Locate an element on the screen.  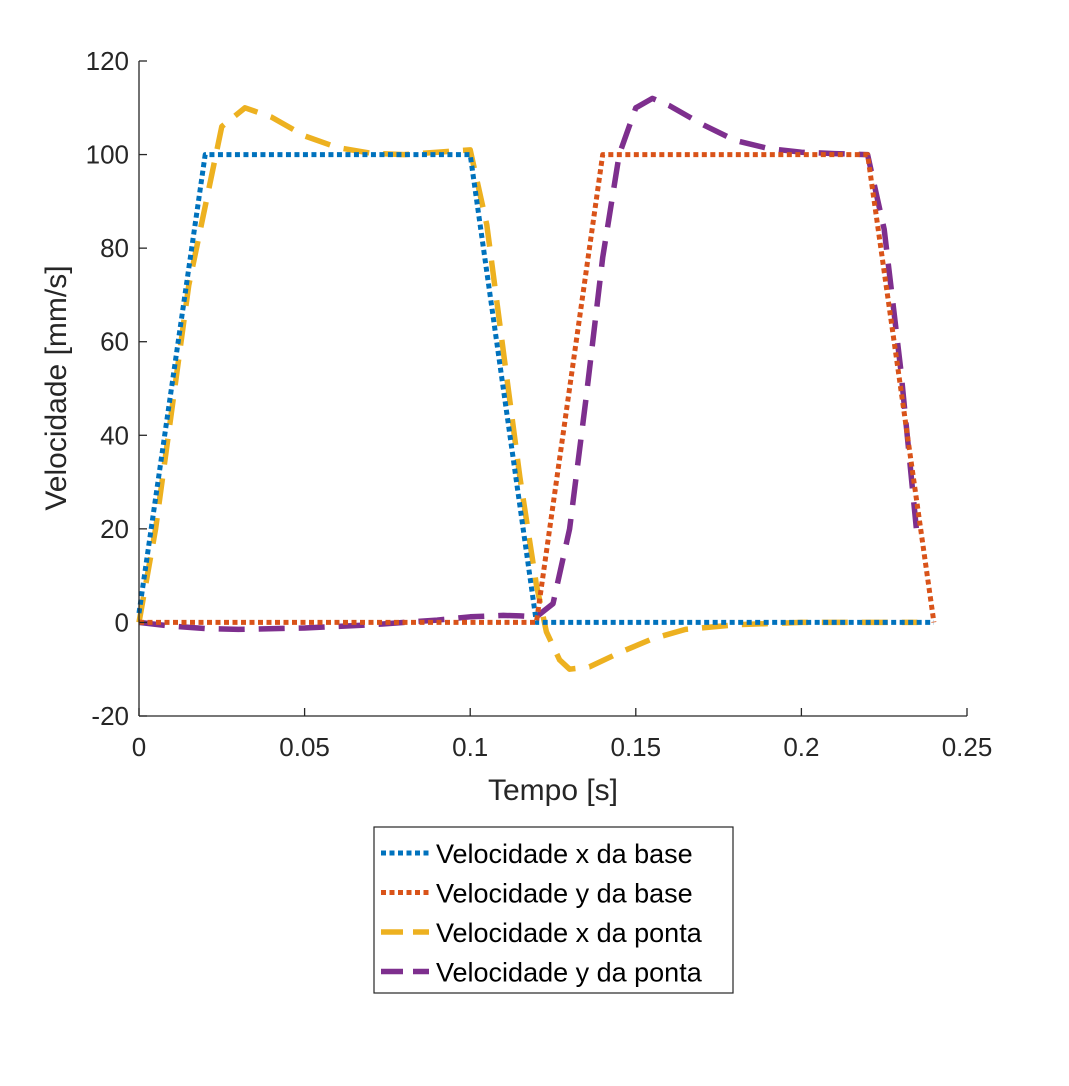
y-tick-label: 60 is located at coordinates (114, 342).